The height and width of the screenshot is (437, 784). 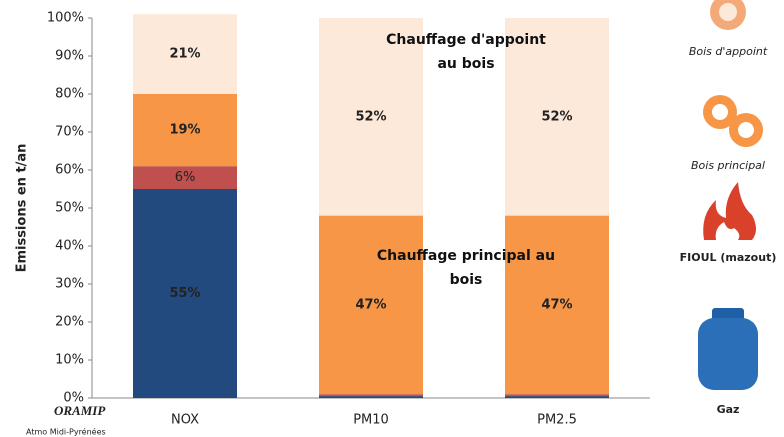 What do you see at coordinates (69, 208) in the screenshot?
I see `y-tick-label: 50%` at bounding box center [69, 208].